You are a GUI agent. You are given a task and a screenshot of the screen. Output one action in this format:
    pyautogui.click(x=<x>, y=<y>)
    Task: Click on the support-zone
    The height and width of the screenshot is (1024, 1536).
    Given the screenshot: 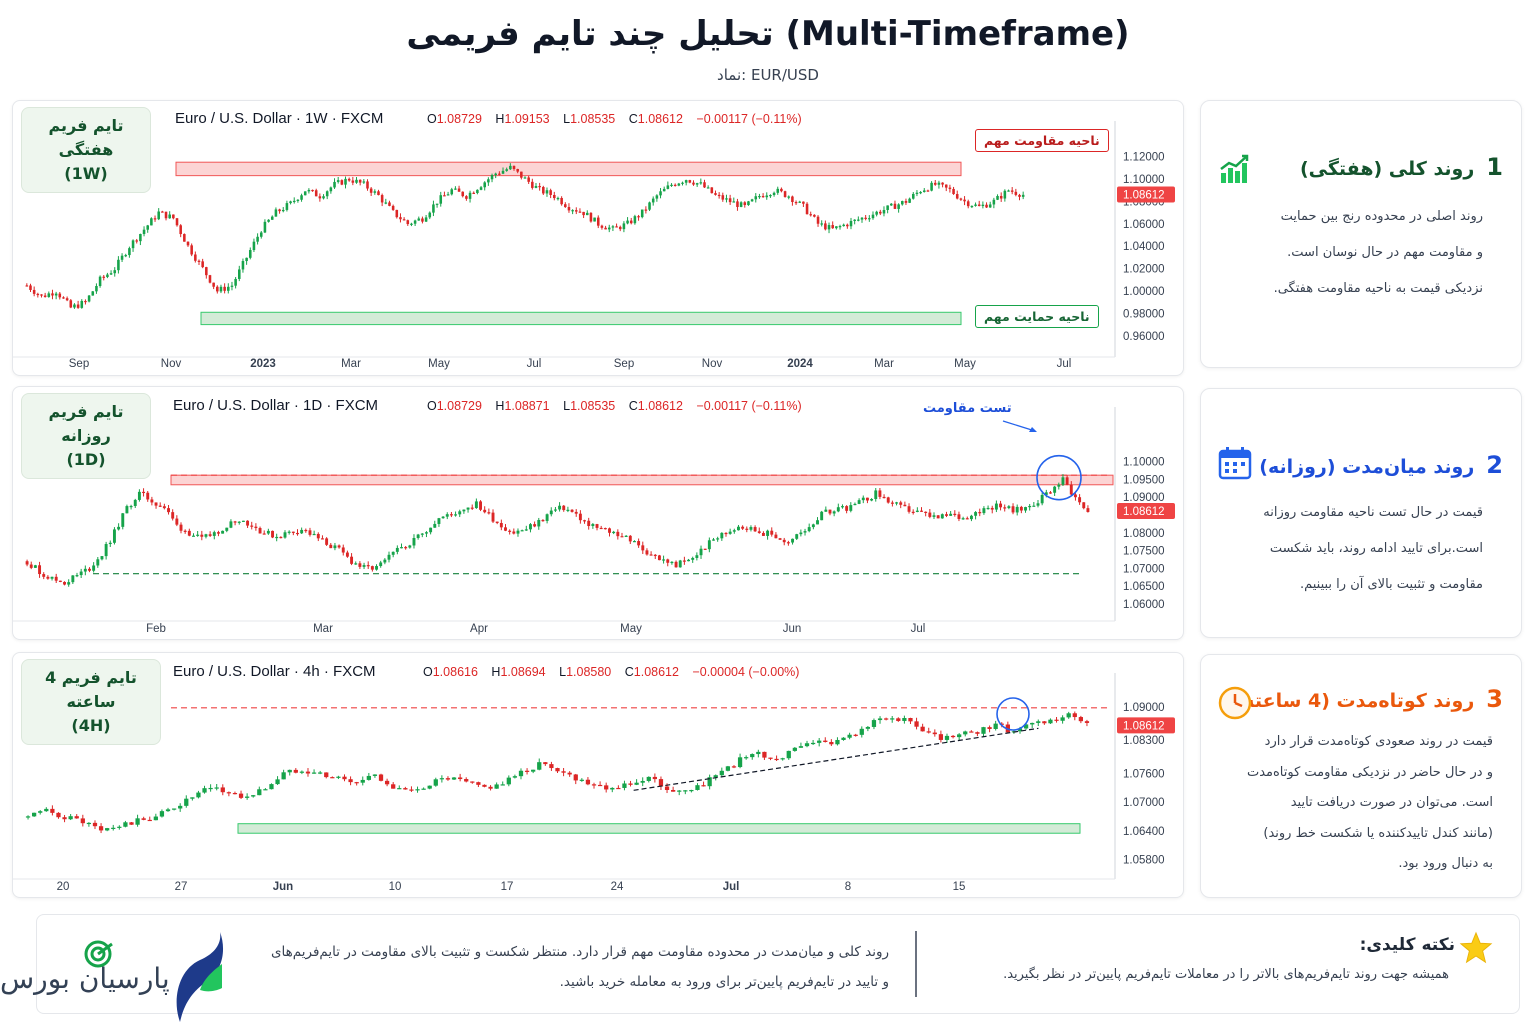 What is the action you would take?
    pyautogui.click(x=659, y=828)
    